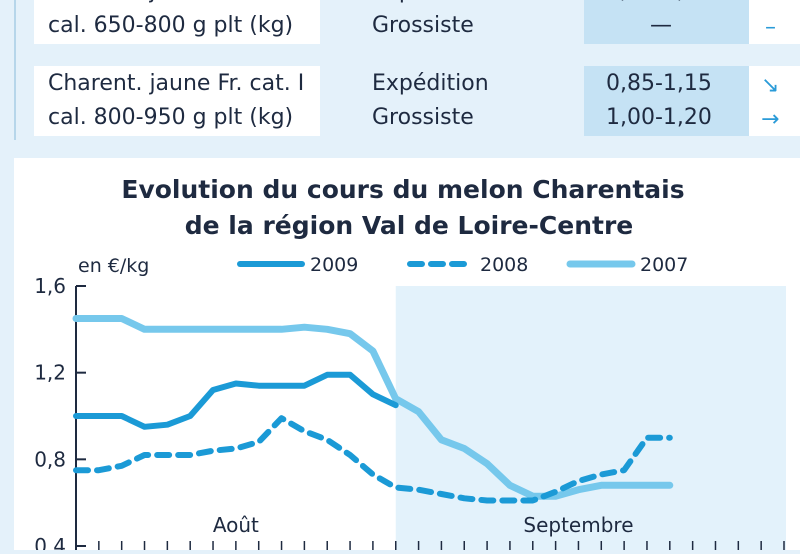 The width and height of the screenshot is (800, 554). Describe the element at coordinates (334, 265) in the screenshot. I see `legend-label-2009: 2009` at that location.